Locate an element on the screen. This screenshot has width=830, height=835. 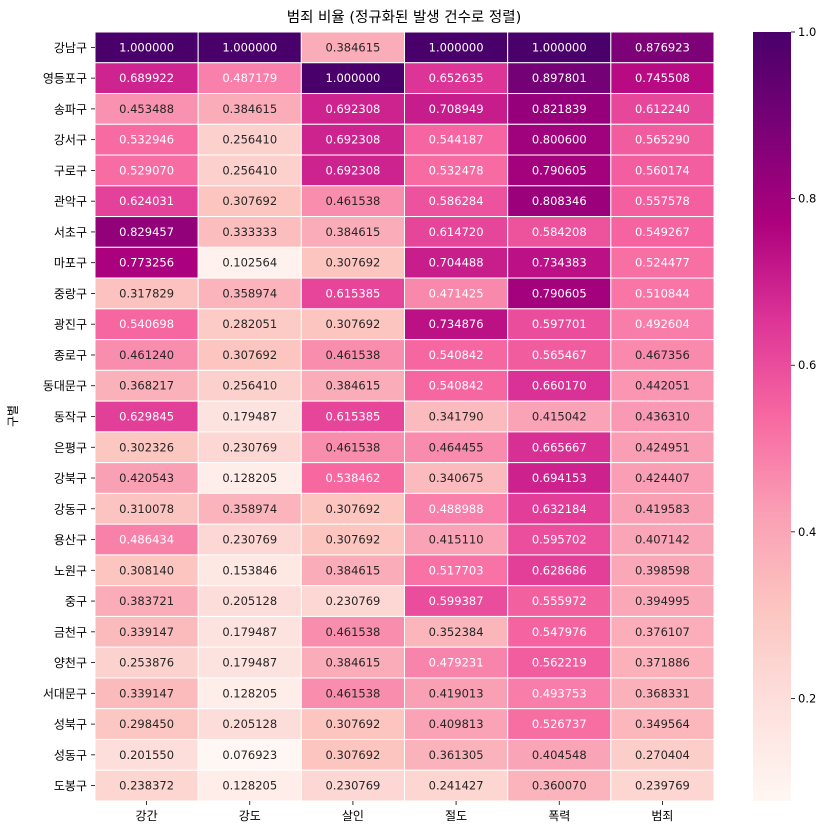
cell-value-label: 0.532478 is located at coordinates (456, 170).